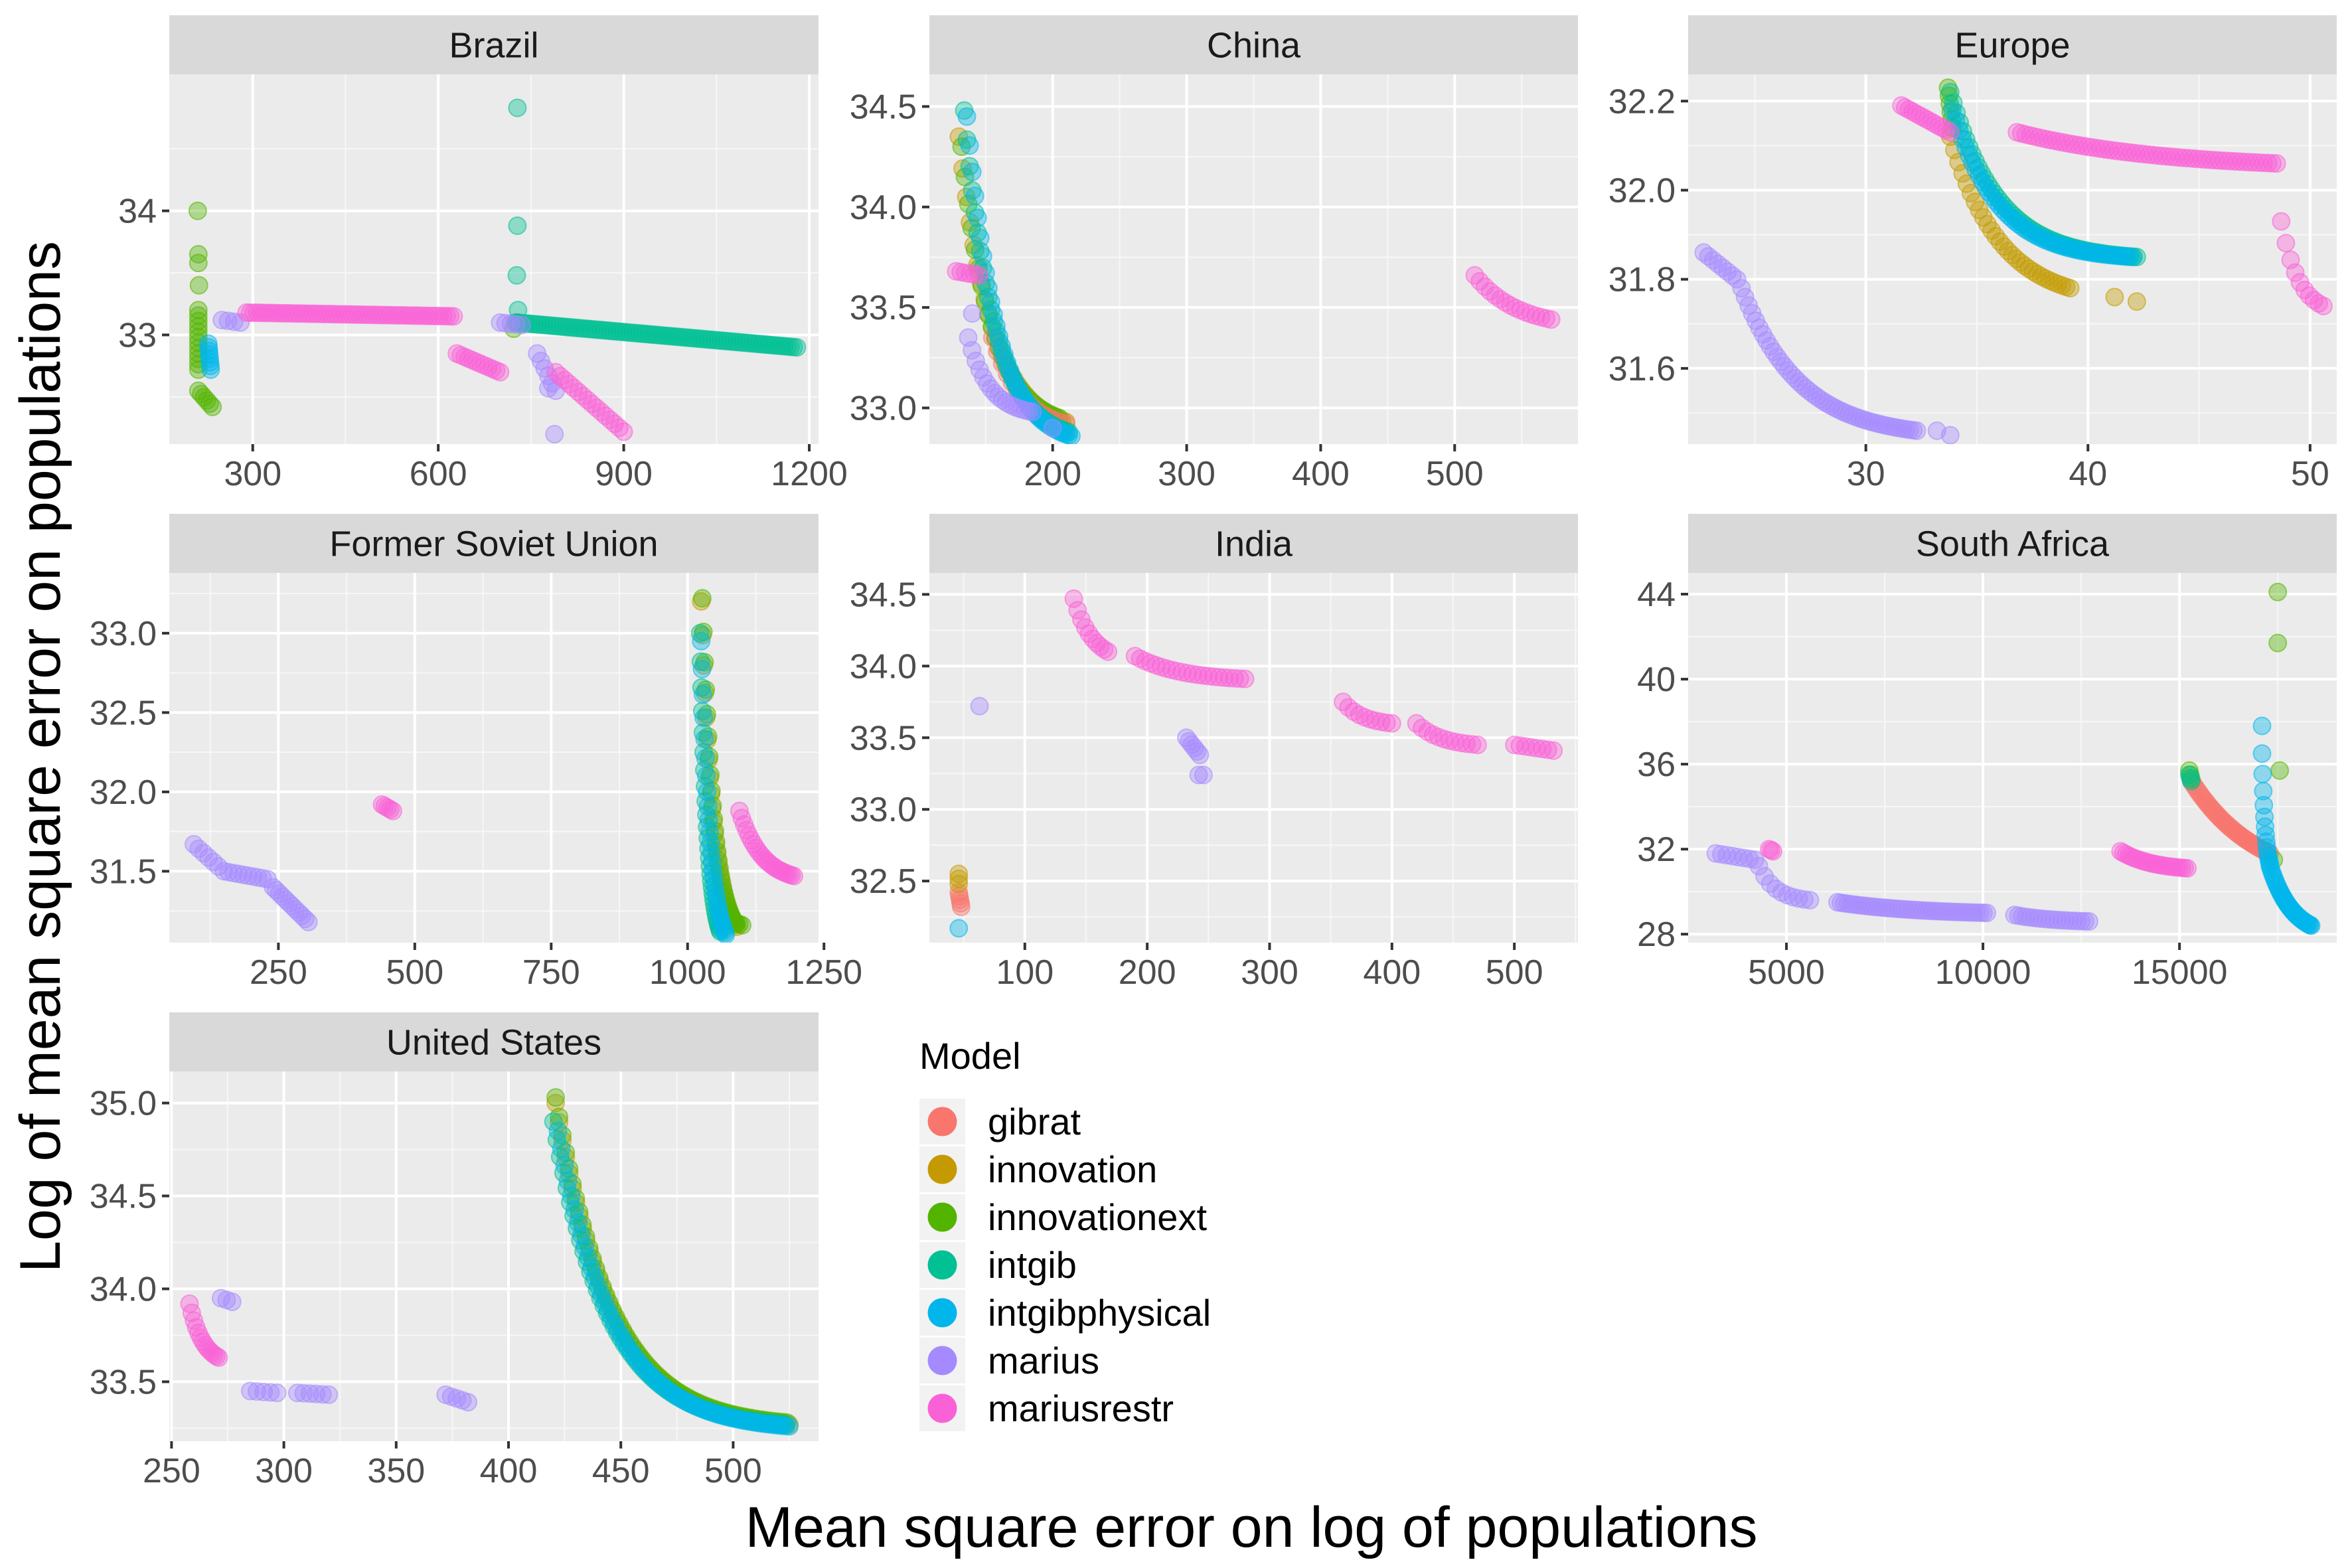 This screenshot has width=2352, height=1568. What do you see at coordinates (2013, 544) in the screenshot?
I see `facet-title: South Africa` at bounding box center [2013, 544].